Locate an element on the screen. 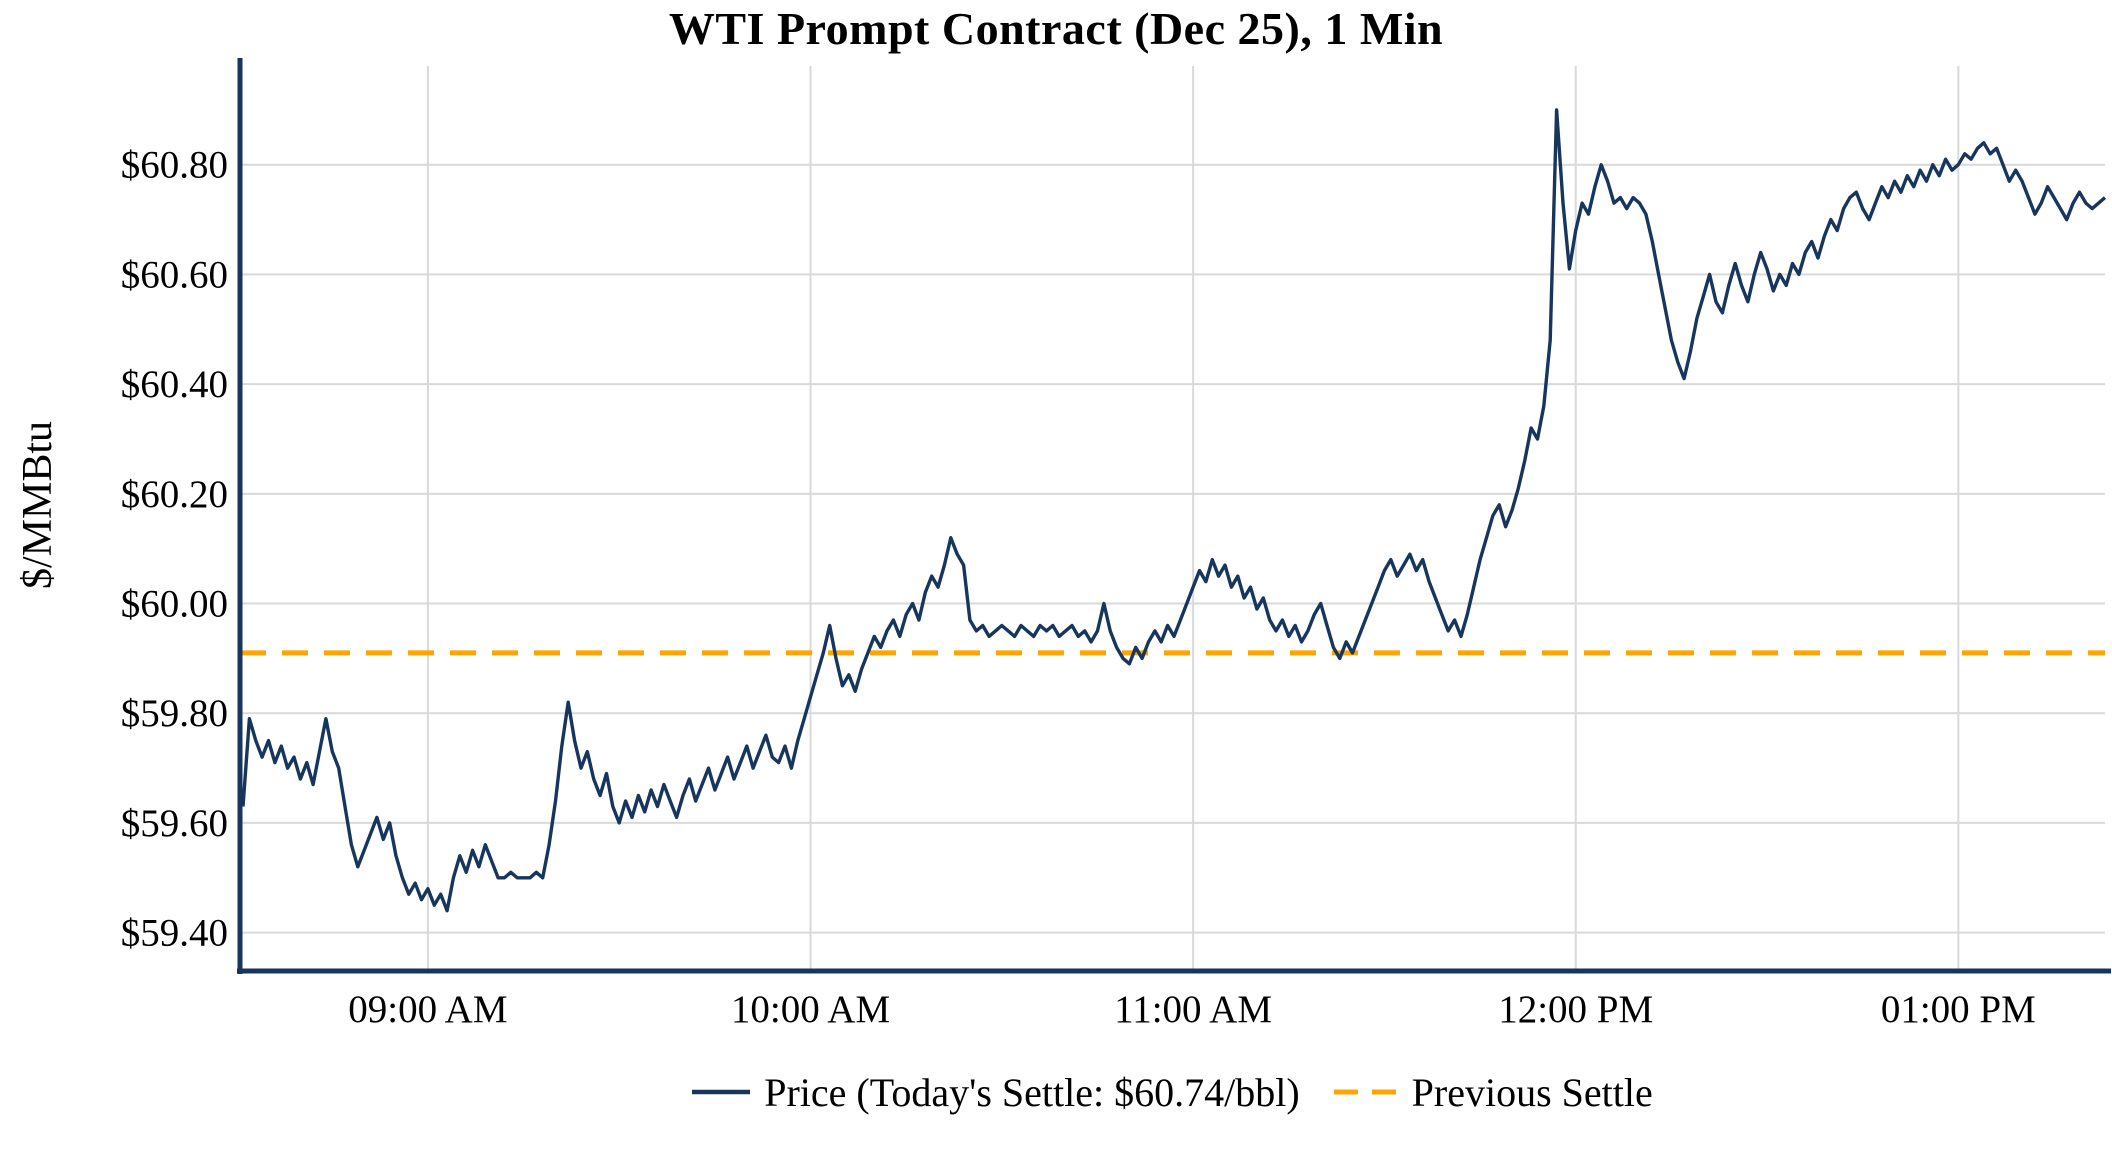 Image resolution: width=2112 pixels, height=1152 pixels. svg-text: 10:00 AM is located at coordinates (810, 1009).